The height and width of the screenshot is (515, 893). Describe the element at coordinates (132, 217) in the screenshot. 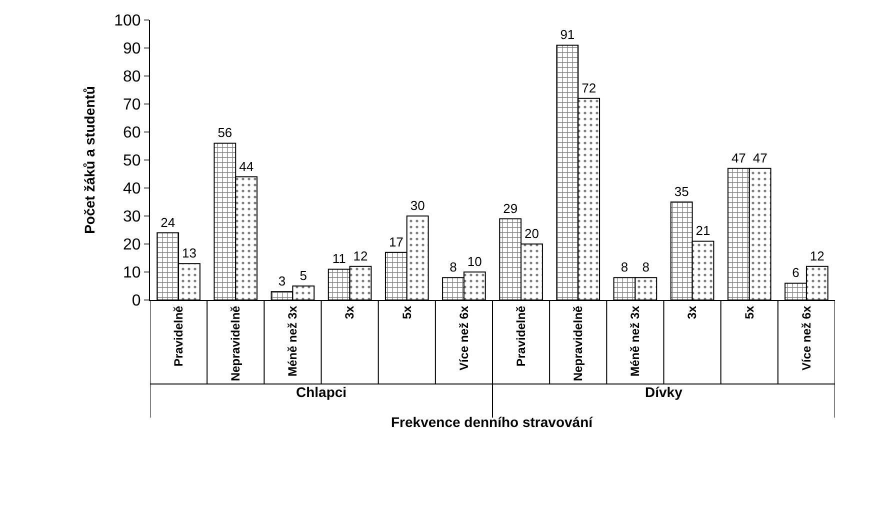

I see `y-tick-label: 30` at that location.